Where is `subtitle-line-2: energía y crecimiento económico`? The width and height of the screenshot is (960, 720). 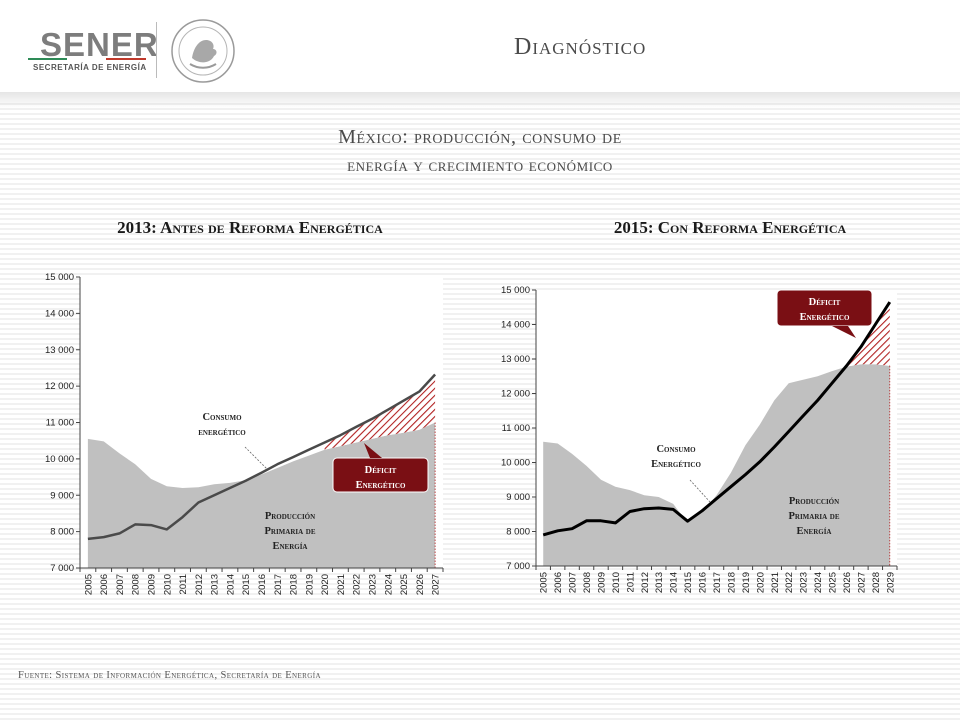 subtitle-line-2: energía y crecimiento económico is located at coordinates (480, 165).